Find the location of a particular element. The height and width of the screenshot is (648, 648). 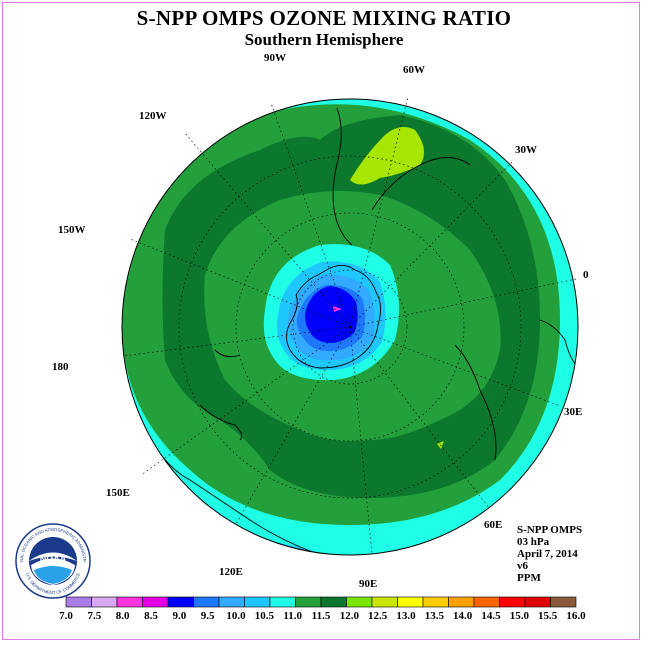

map-title: S-NPP OMPS OZONE MIXING RATIO is located at coordinates (324, 18).